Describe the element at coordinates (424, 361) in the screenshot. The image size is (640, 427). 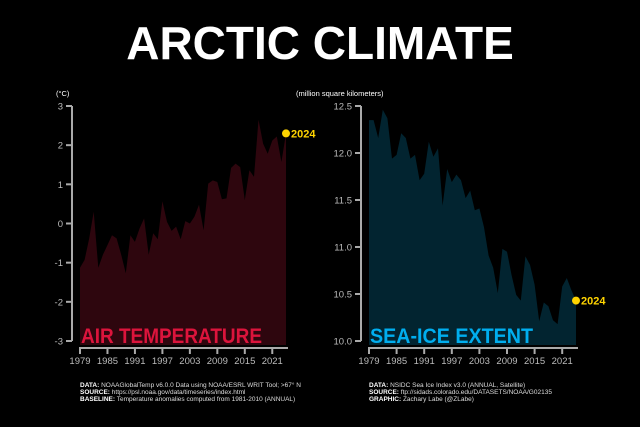
I see `ice-x-tick-label: 1991` at that location.